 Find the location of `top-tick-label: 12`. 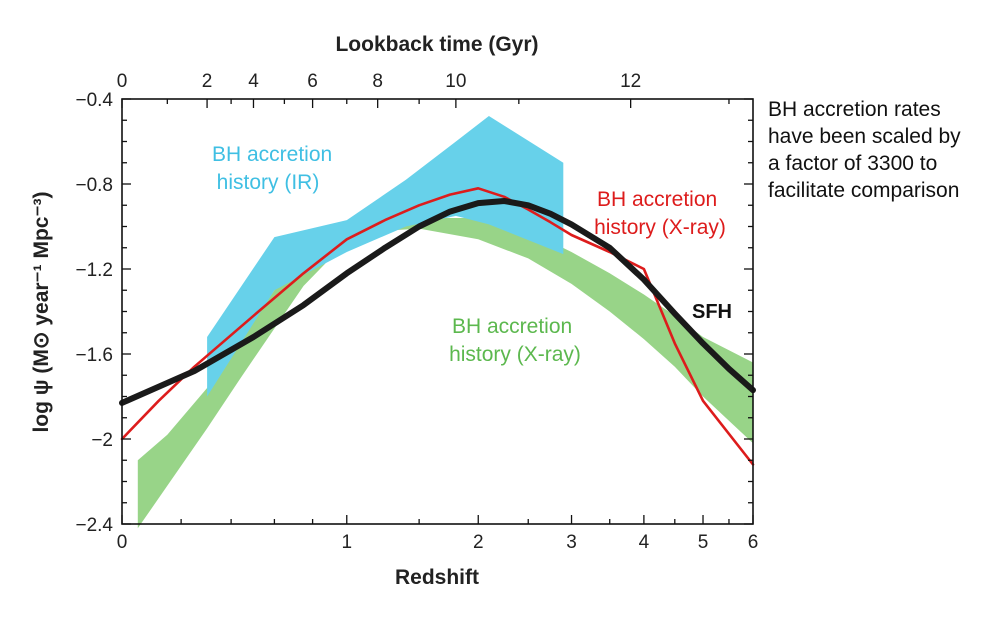

top-tick-label: 12 is located at coordinates (630, 81).